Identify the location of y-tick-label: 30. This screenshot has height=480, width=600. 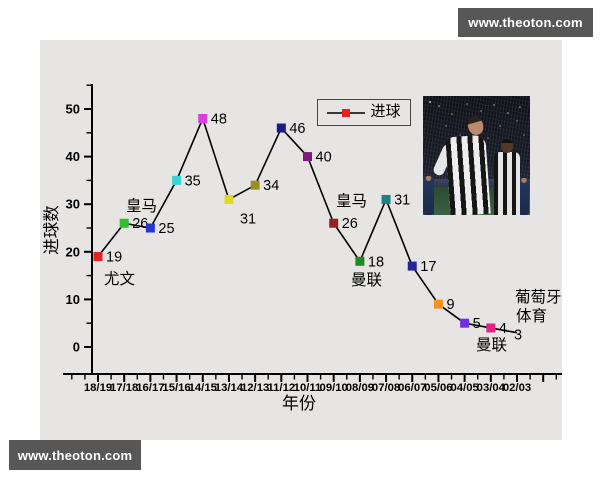
(73, 204).